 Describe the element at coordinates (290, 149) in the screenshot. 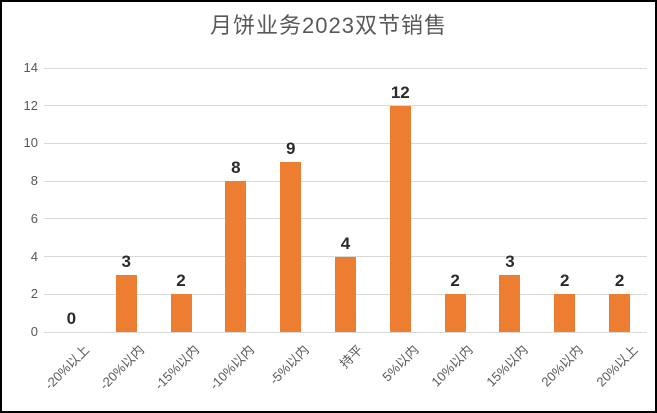

I see `bar-value-label: 9` at that location.